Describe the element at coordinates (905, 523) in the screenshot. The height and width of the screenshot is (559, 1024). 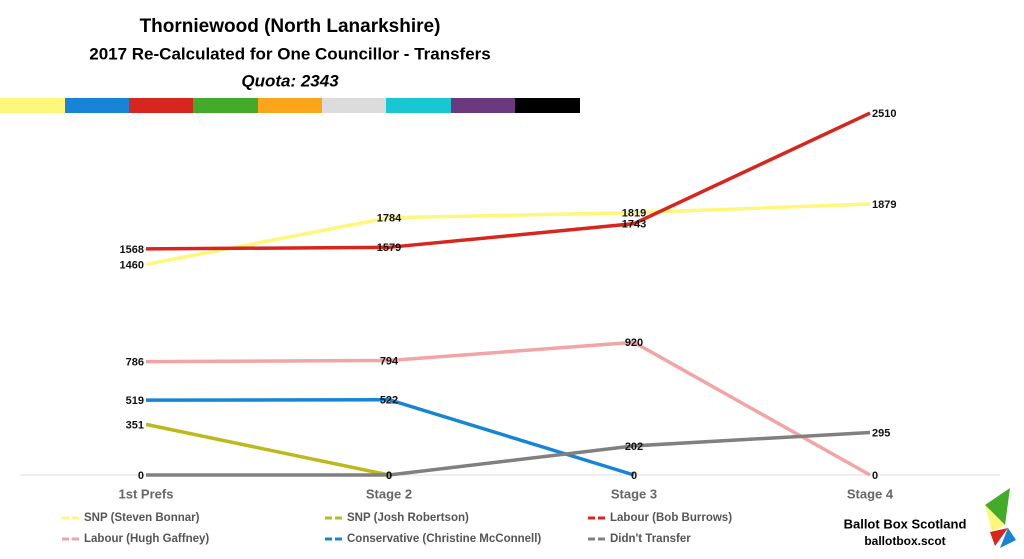
I see `brand: Ballot Box Scotland` at that location.